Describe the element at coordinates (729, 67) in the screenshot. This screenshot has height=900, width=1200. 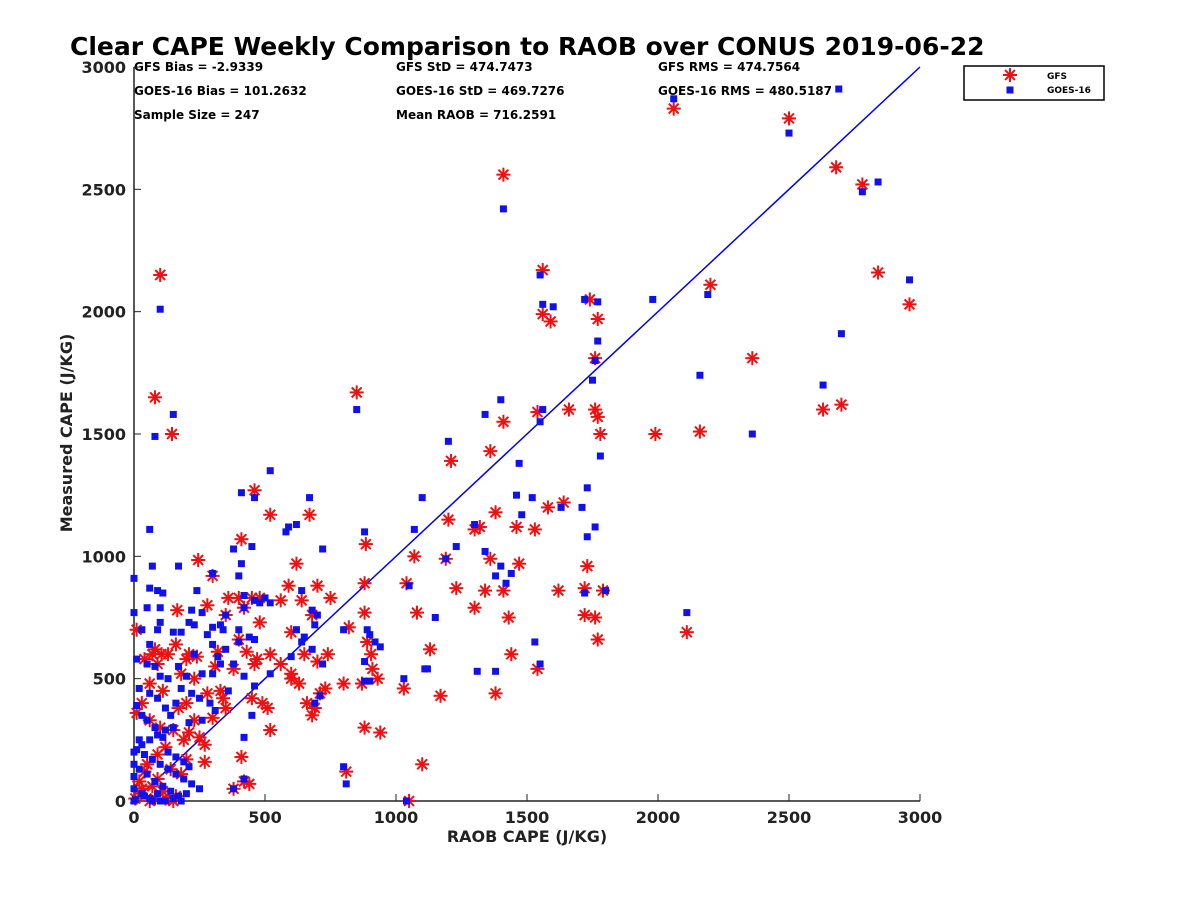
I see `stat-gfs-rms: GFS RMS = 474.7564` at that location.